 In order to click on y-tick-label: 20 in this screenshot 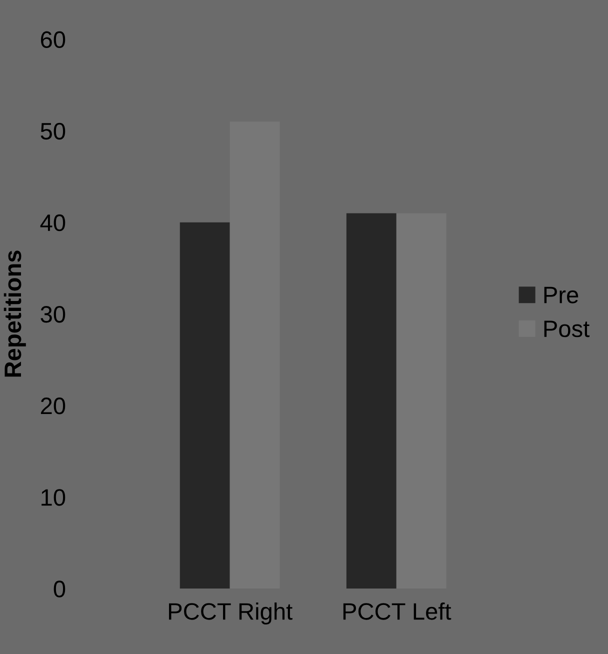, I will do `click(53, 406)`.